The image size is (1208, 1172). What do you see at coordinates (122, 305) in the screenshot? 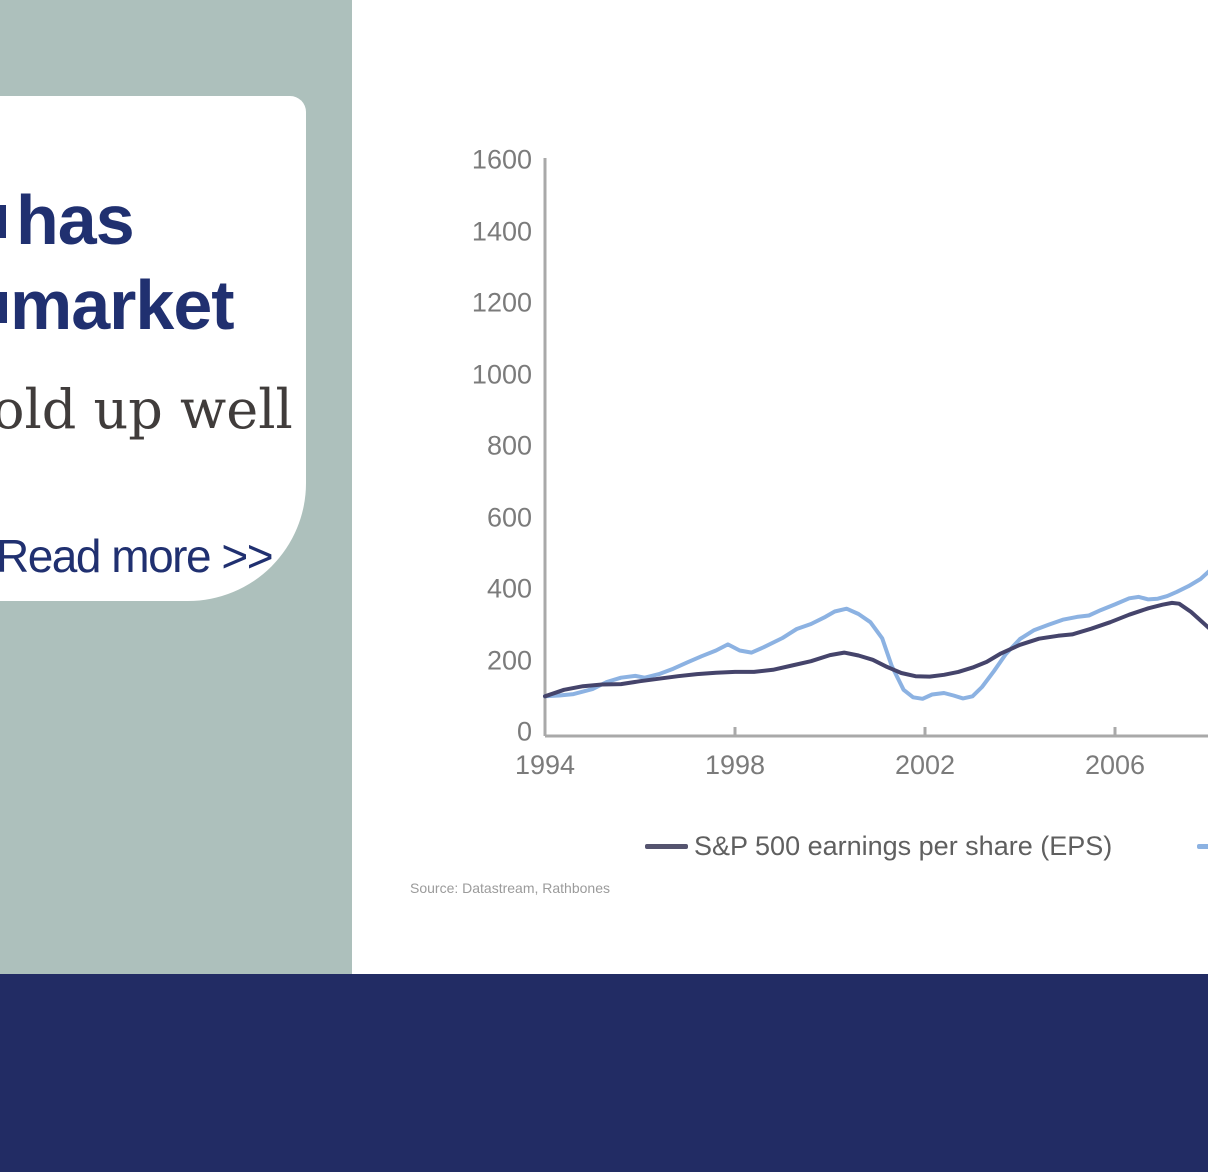
I see `headline-line2: market` at bounding box center [122, 305].